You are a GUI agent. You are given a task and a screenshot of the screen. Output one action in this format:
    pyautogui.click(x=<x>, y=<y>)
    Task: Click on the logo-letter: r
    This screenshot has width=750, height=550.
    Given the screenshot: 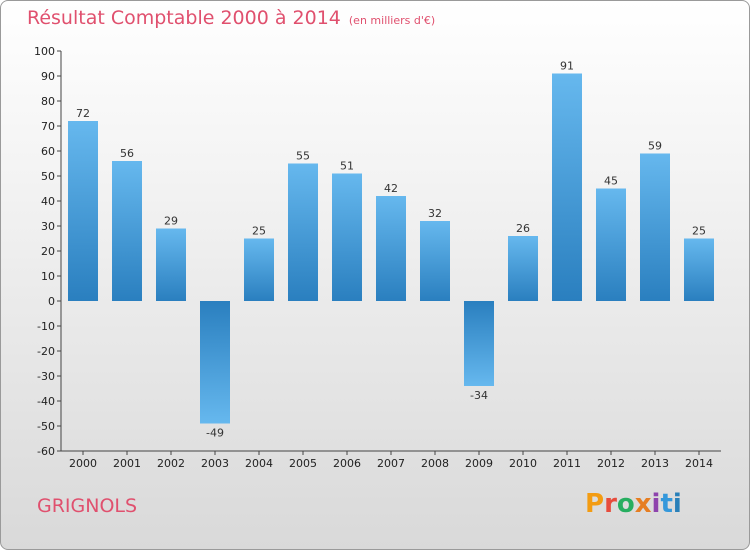 What is the action you would take?
    pyautogui.click(x=610, y=504)
    